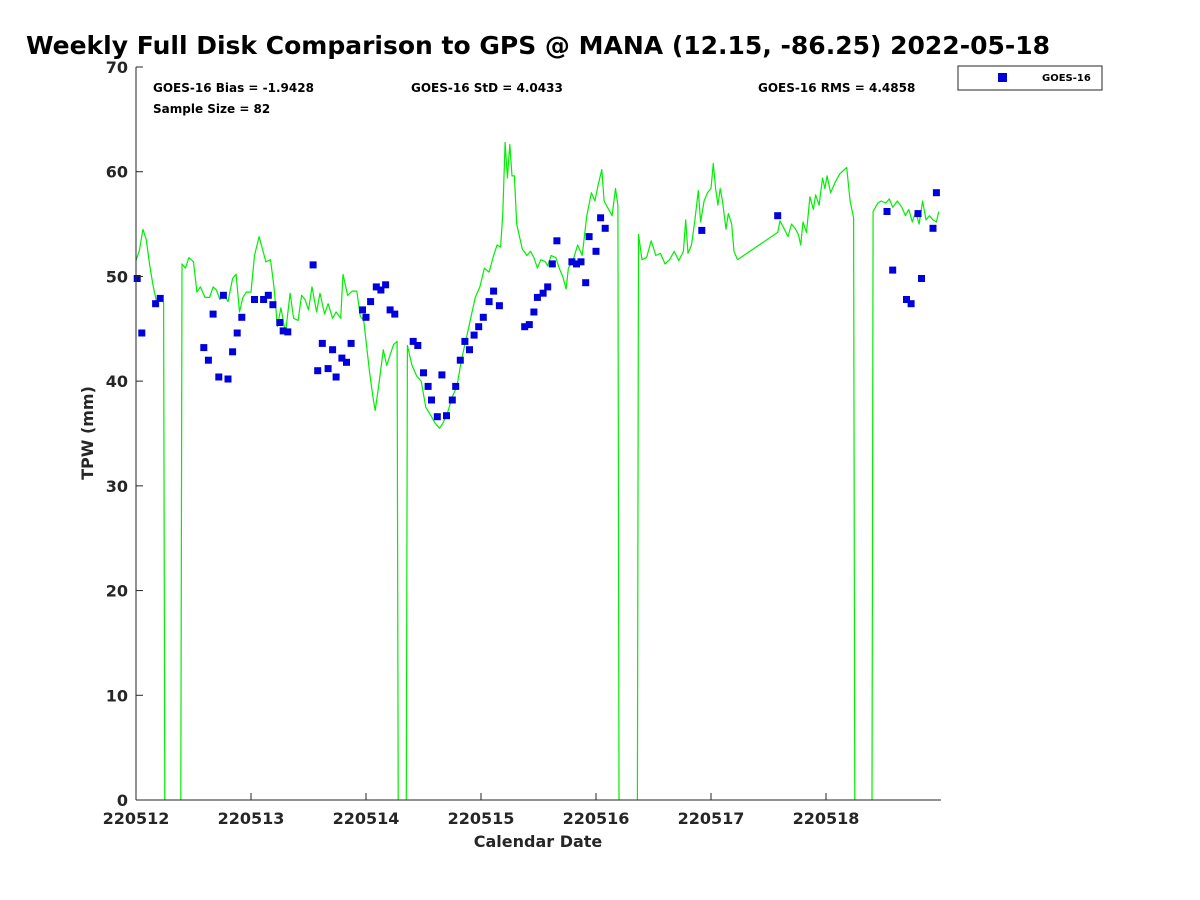 The width and height of the screenshot is (1200, 900). Describe the element at coordinates (136, 818) in the screenshot. I see `x-tick-label: 220512` at that location.